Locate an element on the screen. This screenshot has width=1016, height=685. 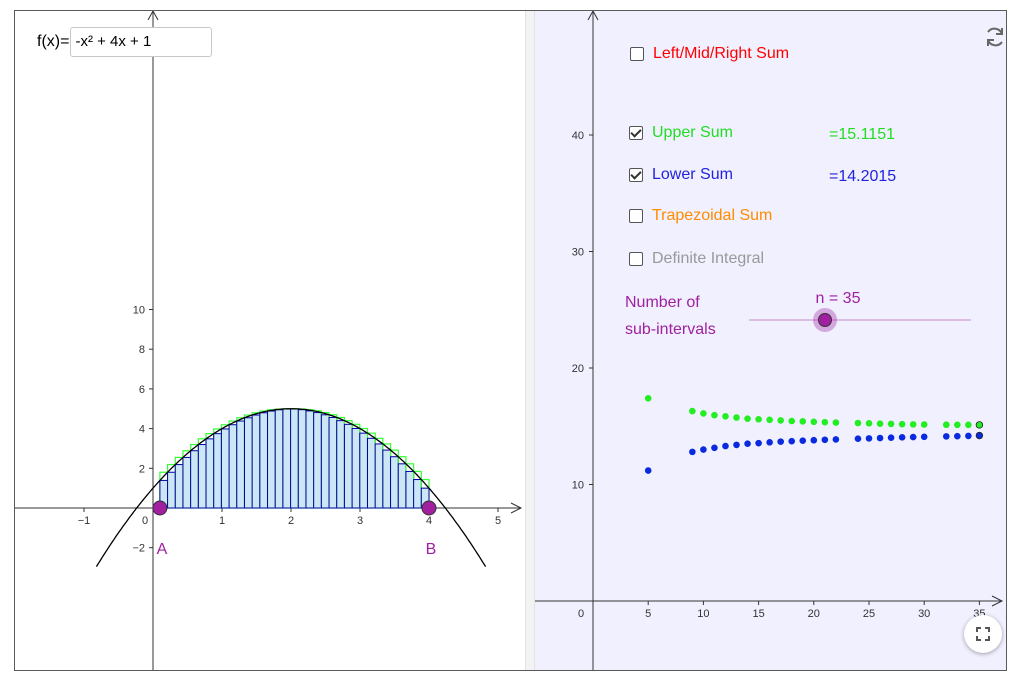
y-tick-label: 2 is located at coordinates (142, 469).